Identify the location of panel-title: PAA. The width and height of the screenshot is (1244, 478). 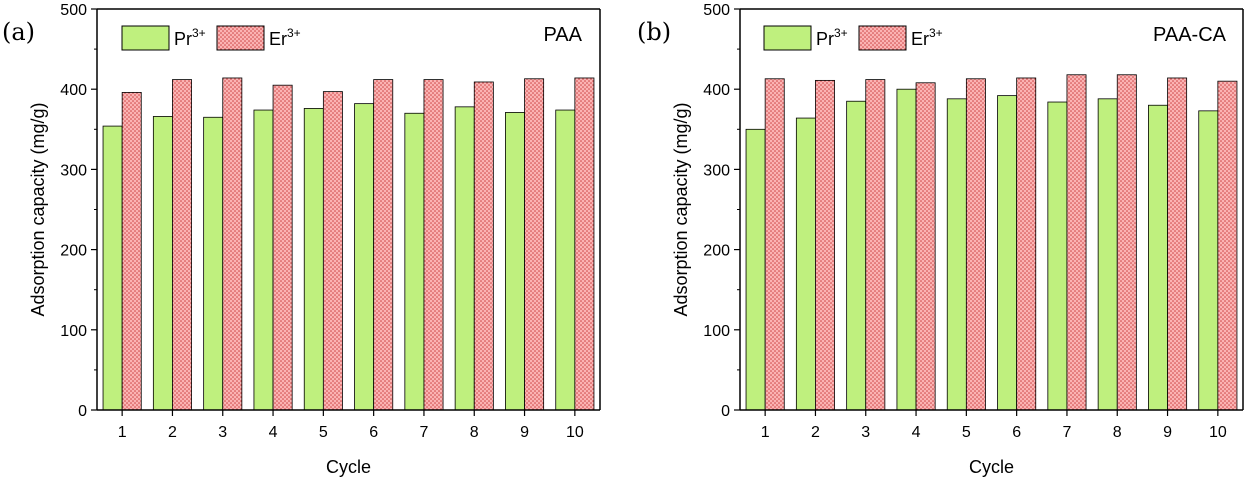
(562, 35).